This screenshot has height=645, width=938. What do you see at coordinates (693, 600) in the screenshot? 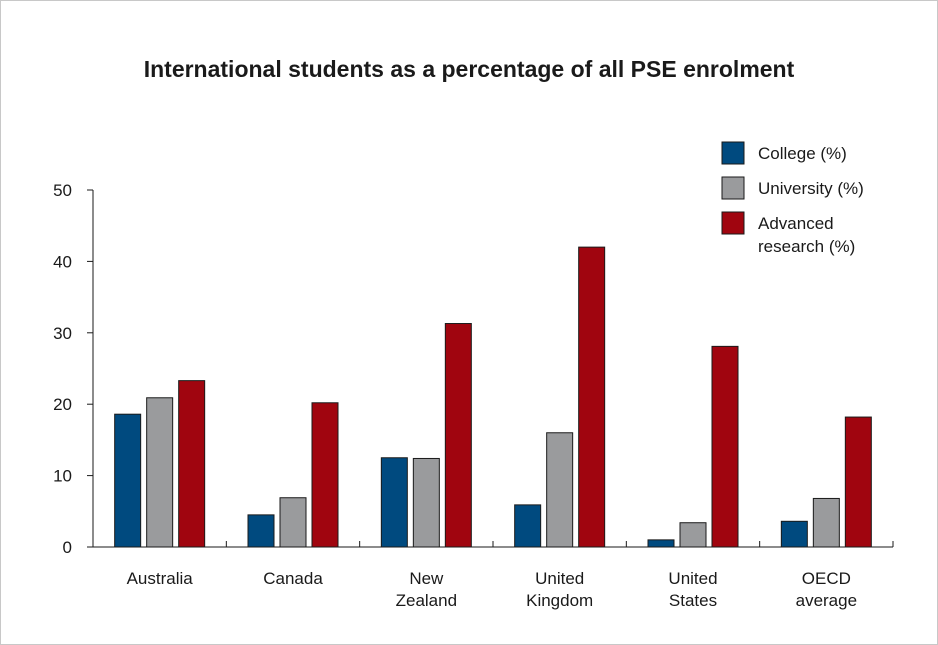
I see `x-tick-label-line: States` at bounding box center [693, 600].